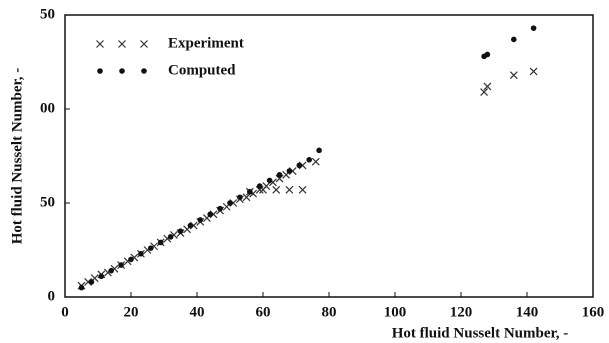  I want to click on x-tick-label: 20, so click(131, 312).